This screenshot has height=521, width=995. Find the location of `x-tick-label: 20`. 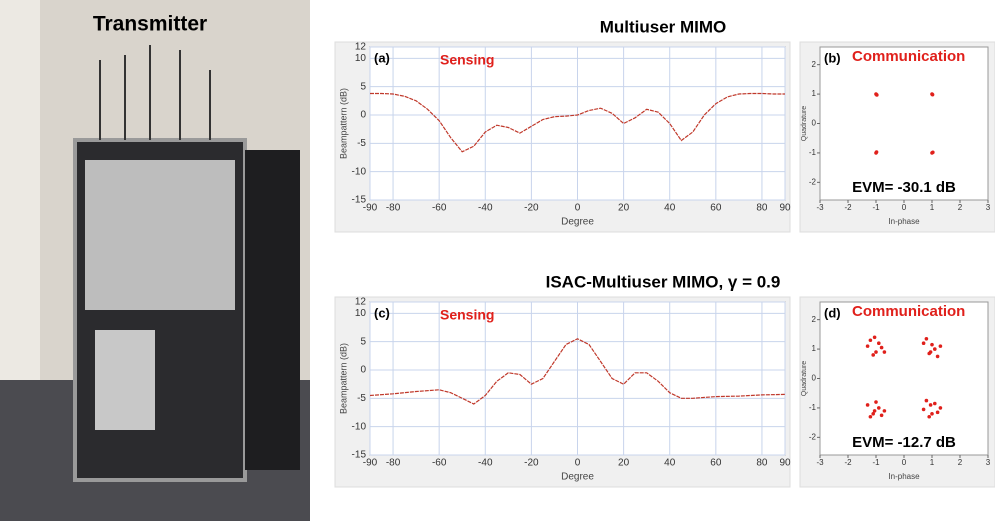

x-tick-label: 20 is located at coordinates (624, 463).